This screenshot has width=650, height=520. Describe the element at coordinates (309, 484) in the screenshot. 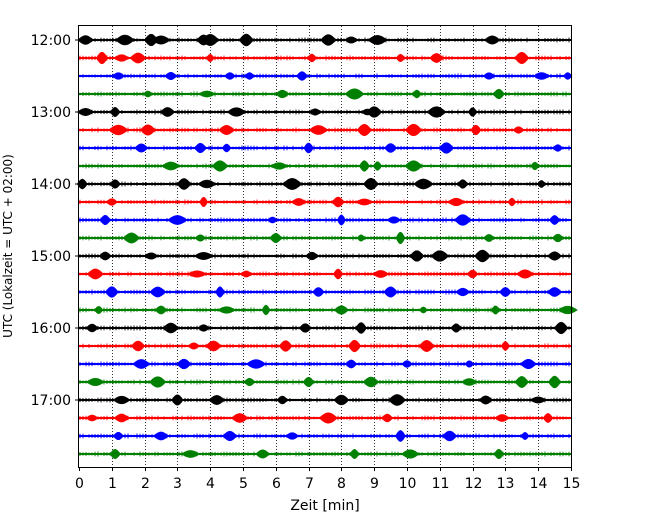

I see `x-tick-label: 7` at that location.